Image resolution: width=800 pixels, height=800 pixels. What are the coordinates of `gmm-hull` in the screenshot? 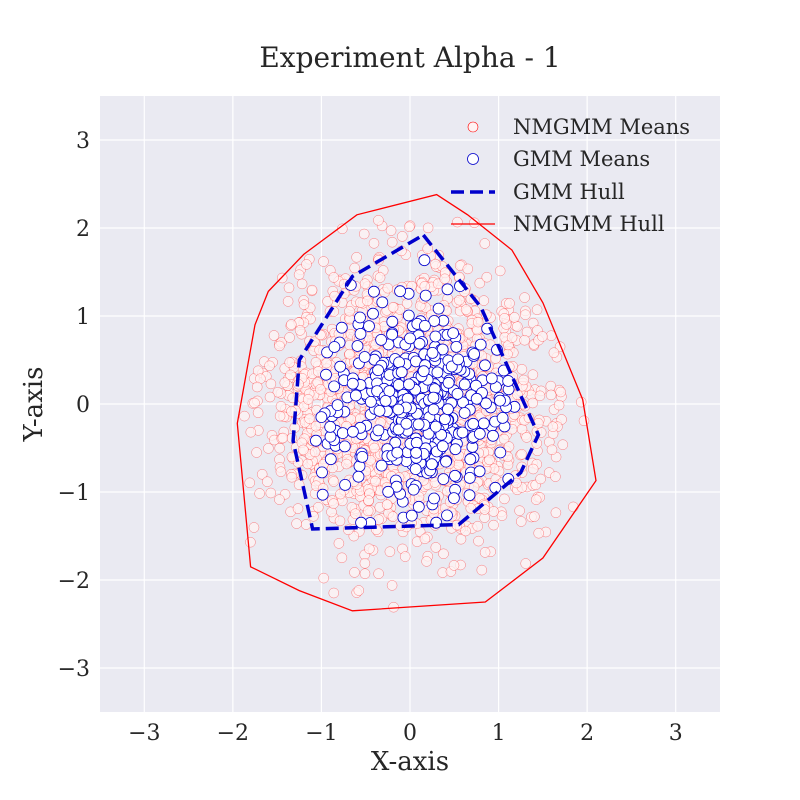 It's located at (416, 381).